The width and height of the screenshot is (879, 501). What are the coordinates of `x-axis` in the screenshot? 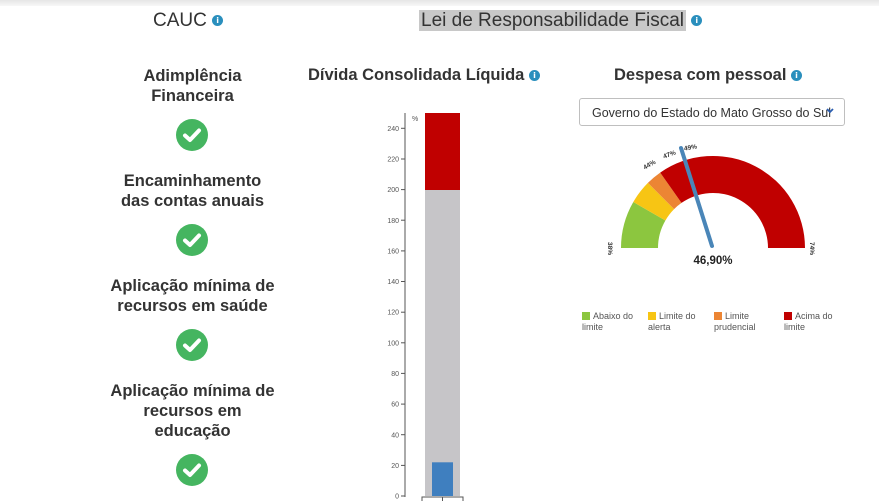 It's located at (442, 498).